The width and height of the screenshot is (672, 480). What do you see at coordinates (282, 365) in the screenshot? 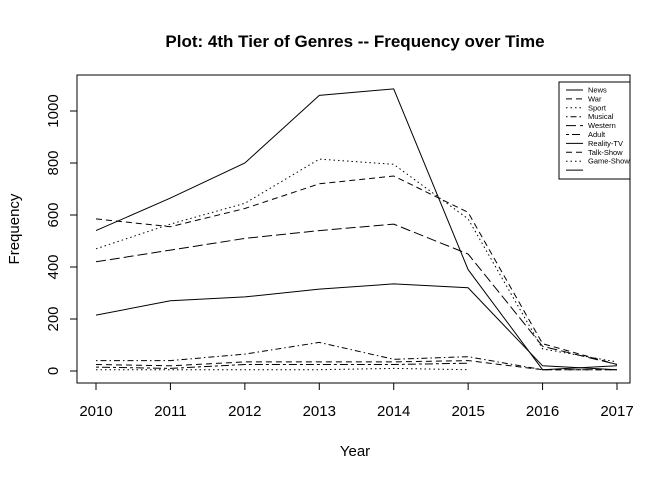
I see `series-line-adult` at bounding box center [282, 365].